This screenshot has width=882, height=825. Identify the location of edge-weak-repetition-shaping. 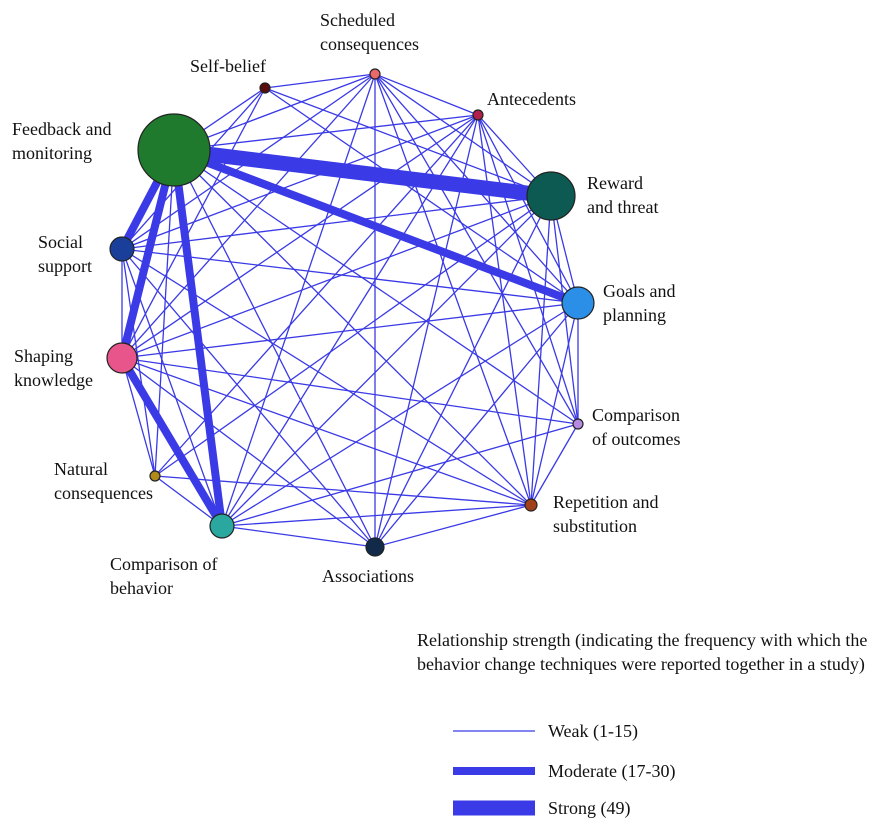
(326, 431).